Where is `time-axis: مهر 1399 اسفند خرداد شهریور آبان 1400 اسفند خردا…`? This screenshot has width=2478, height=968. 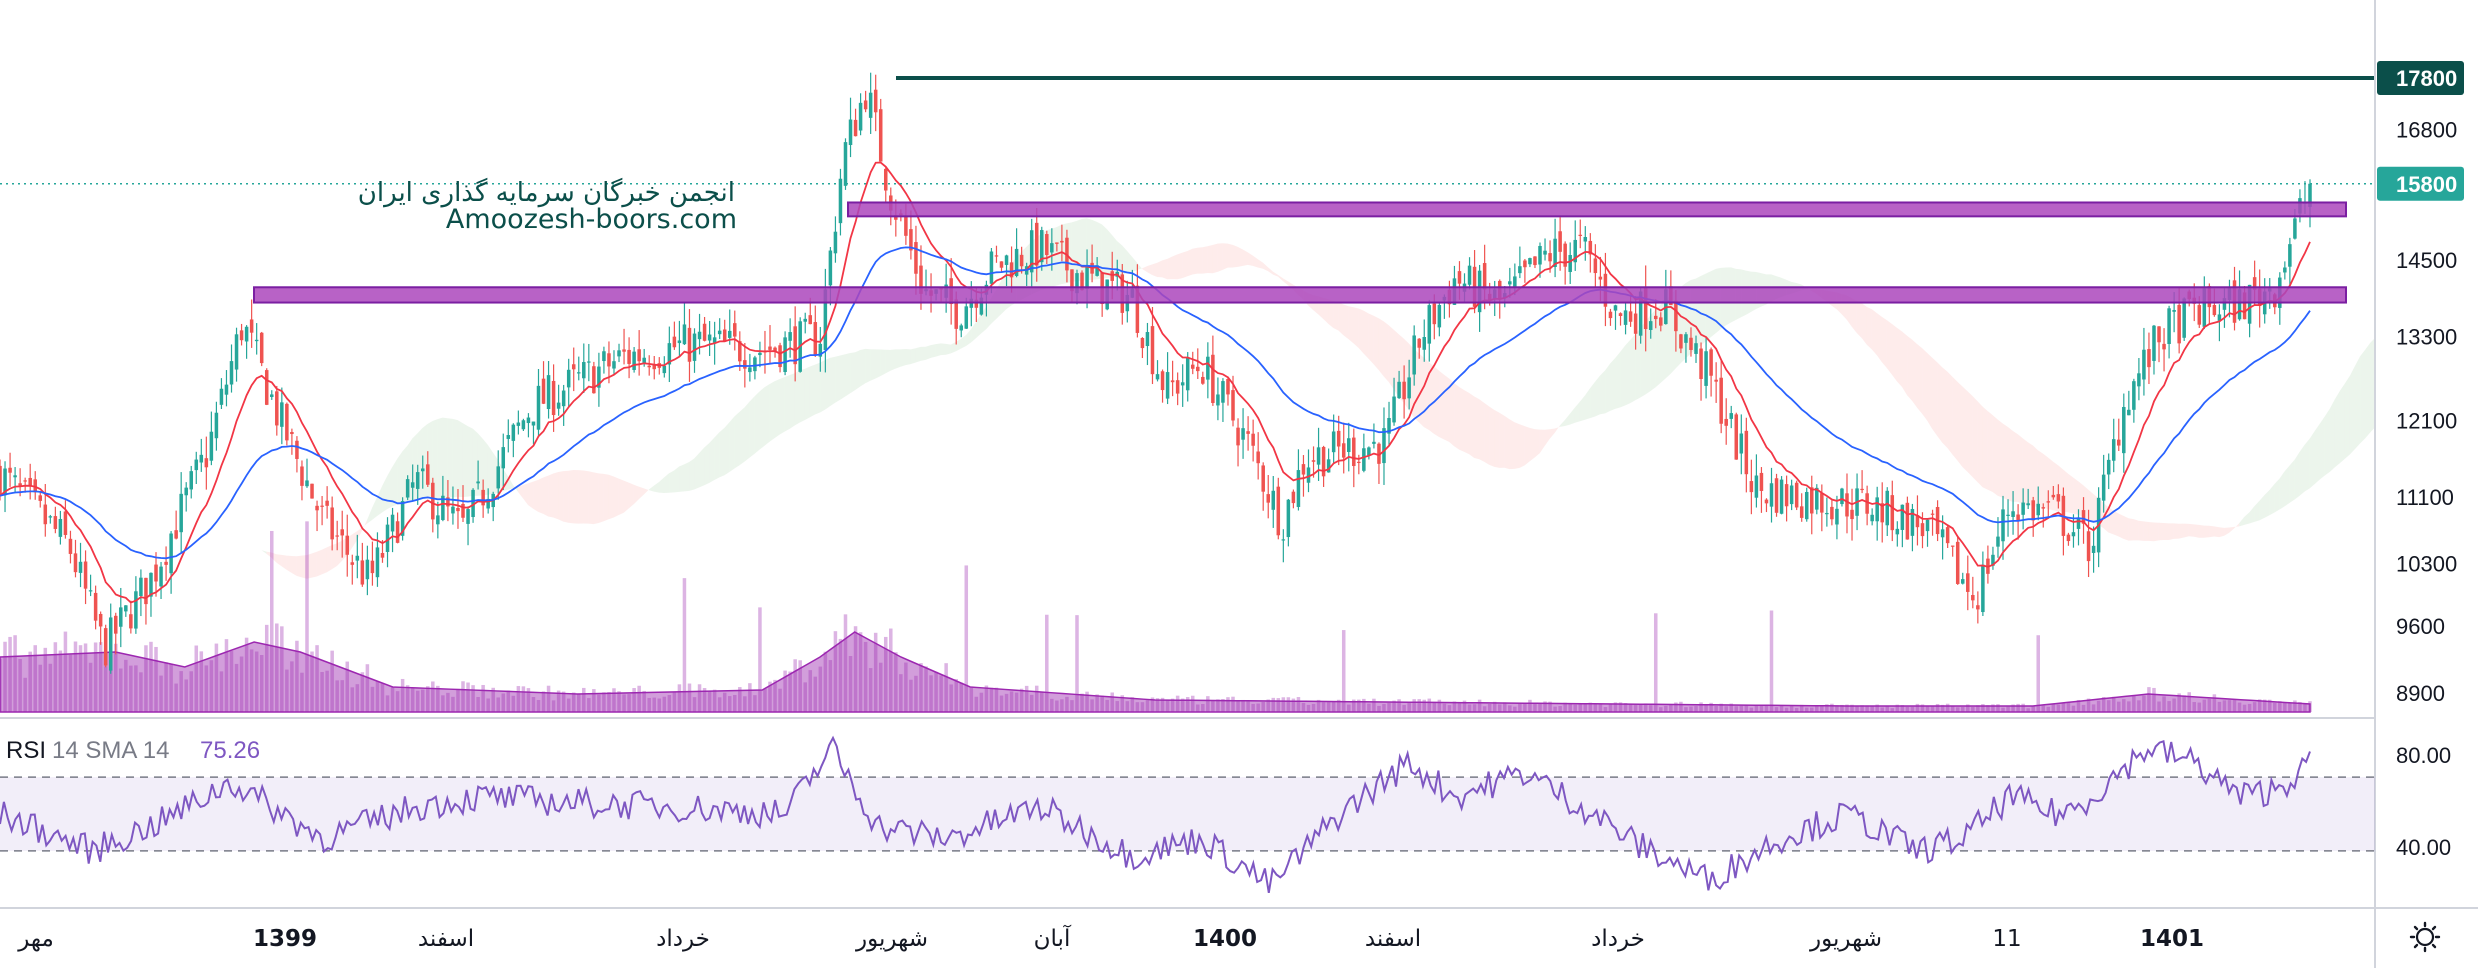 time-axis: مهر 1399 اسفند خرداد شهریور آبان 1400 اسفند خردا… is located at coordinates (1110, 938).